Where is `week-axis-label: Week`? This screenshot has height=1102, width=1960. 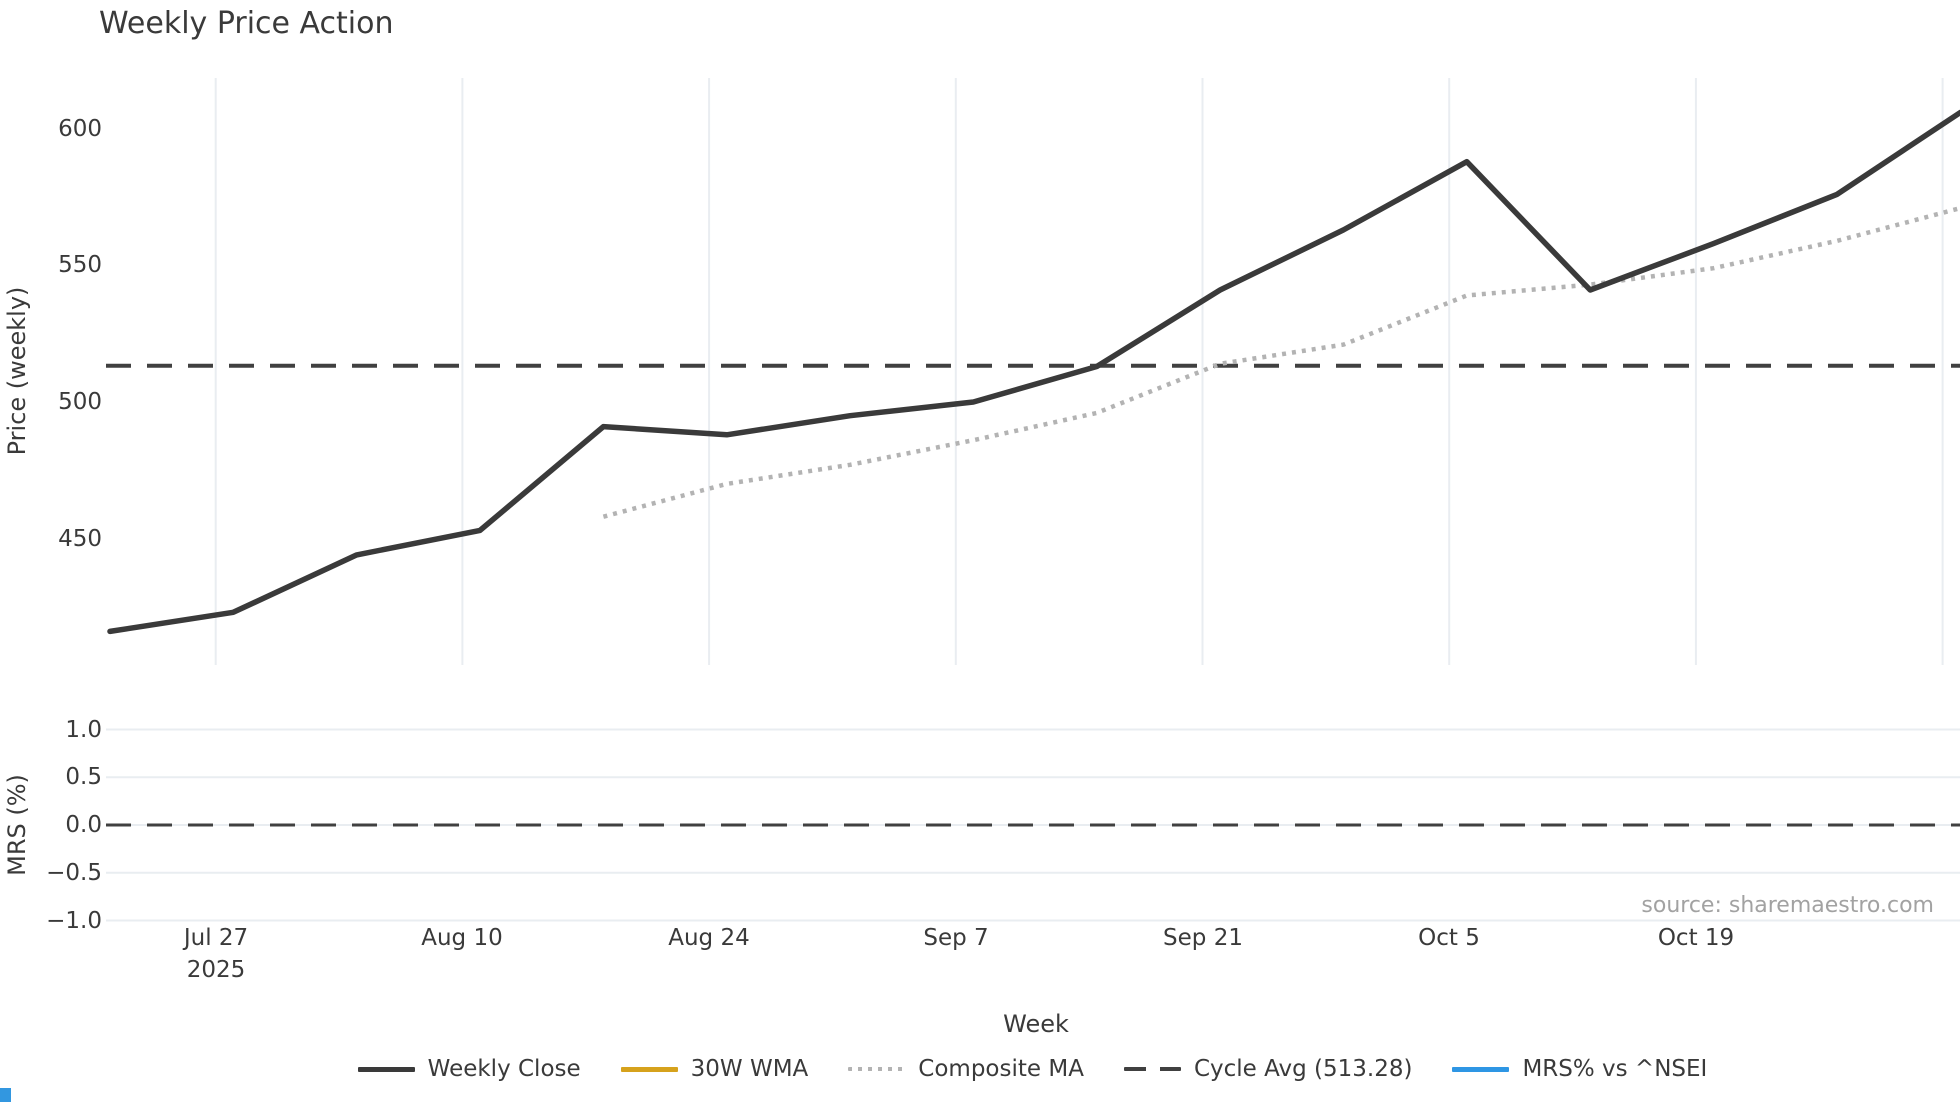 week-axis-label: Week is located at coordinates (1036, 1024).